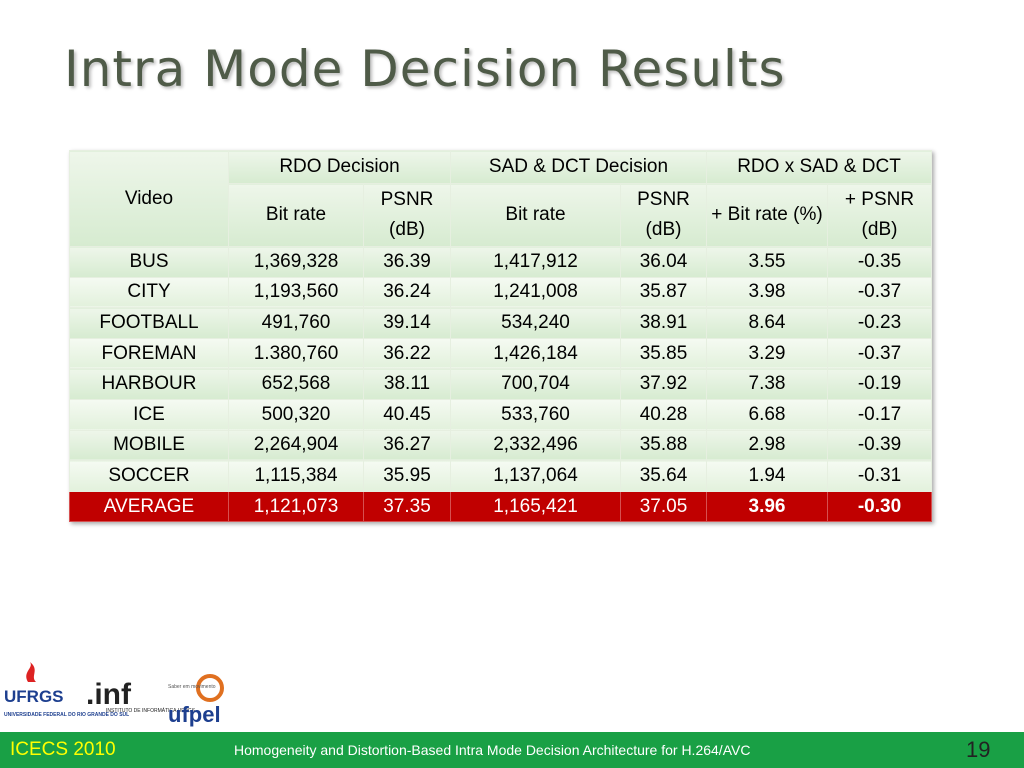 This screenshot has width=1024, height=768. Describe the element at coordinates (149, 476) in the screenshot. I see `table-cell: SOCCER` at that location.